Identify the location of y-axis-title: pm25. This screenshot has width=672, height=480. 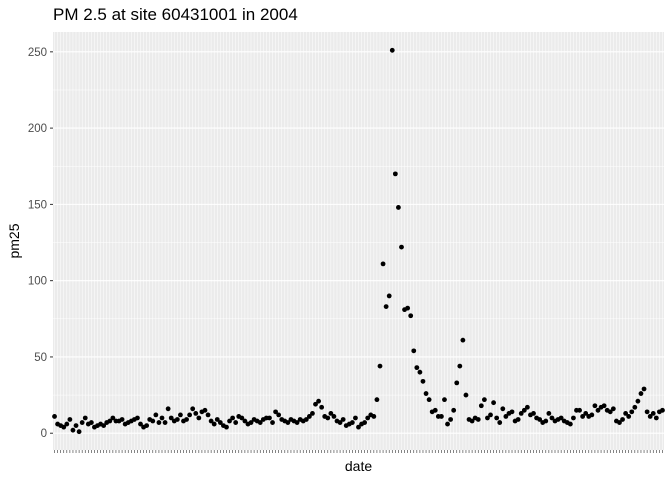
(14, 240).